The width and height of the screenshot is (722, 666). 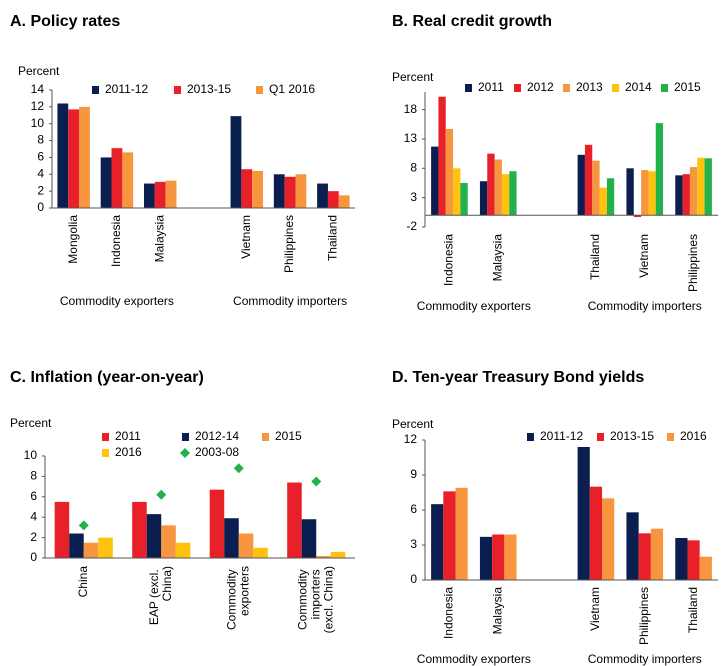 What do you see at coordinates (328, 599) in the screenshot?
I see `x-tick-line: (excl. China)` at bounding box center [328, 599].